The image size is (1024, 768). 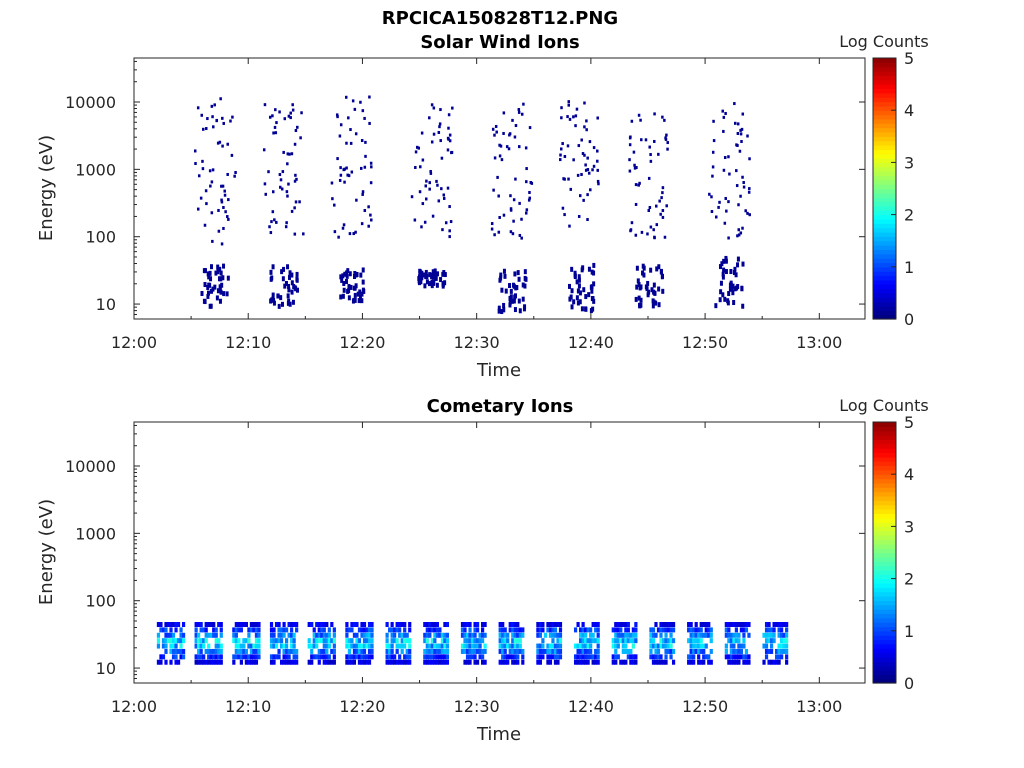 I want to click on y-tick-label: 100, so click(x=100, y=237).